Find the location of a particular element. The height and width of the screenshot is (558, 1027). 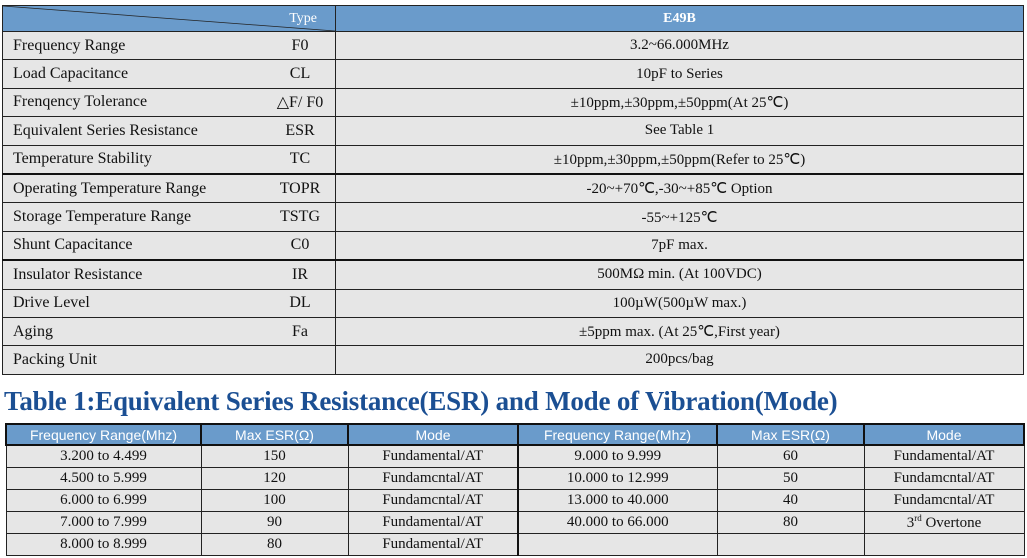

param-name: Frequency Range is located at coordinates (133, 45).